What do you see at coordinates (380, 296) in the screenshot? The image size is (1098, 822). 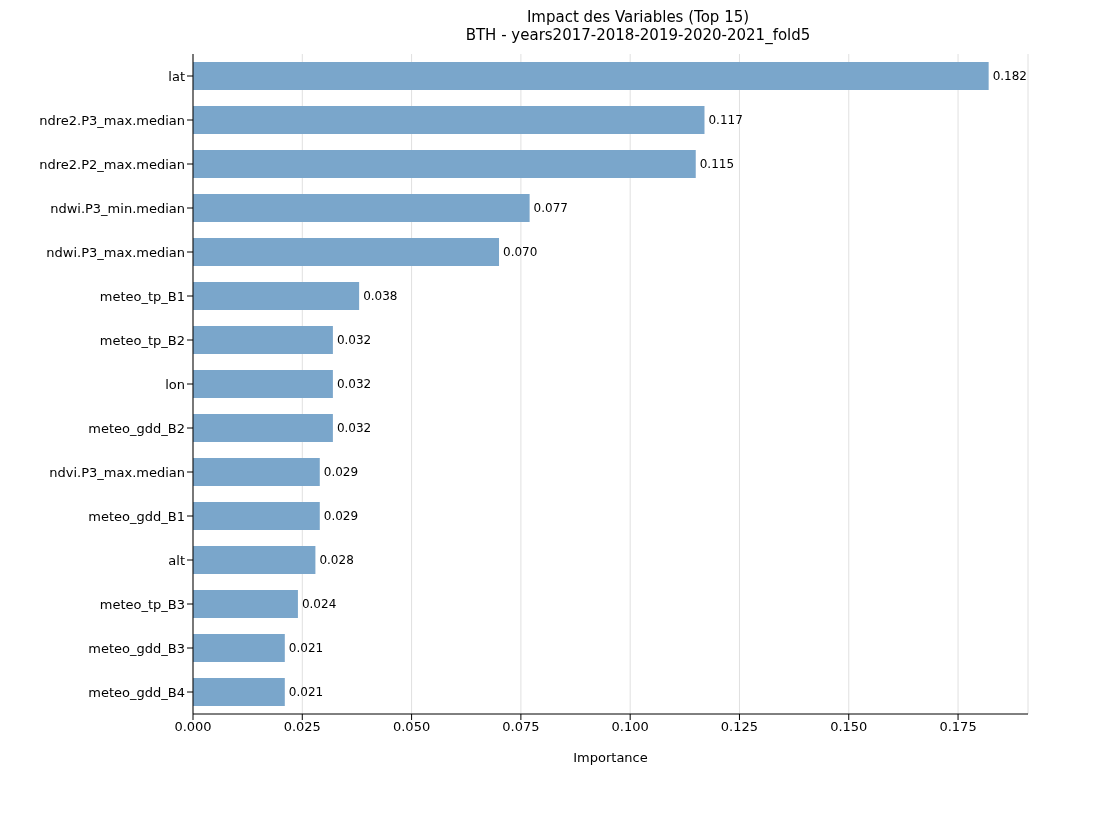 I see `data-label: 0.038` at bounding box center [380, 296].